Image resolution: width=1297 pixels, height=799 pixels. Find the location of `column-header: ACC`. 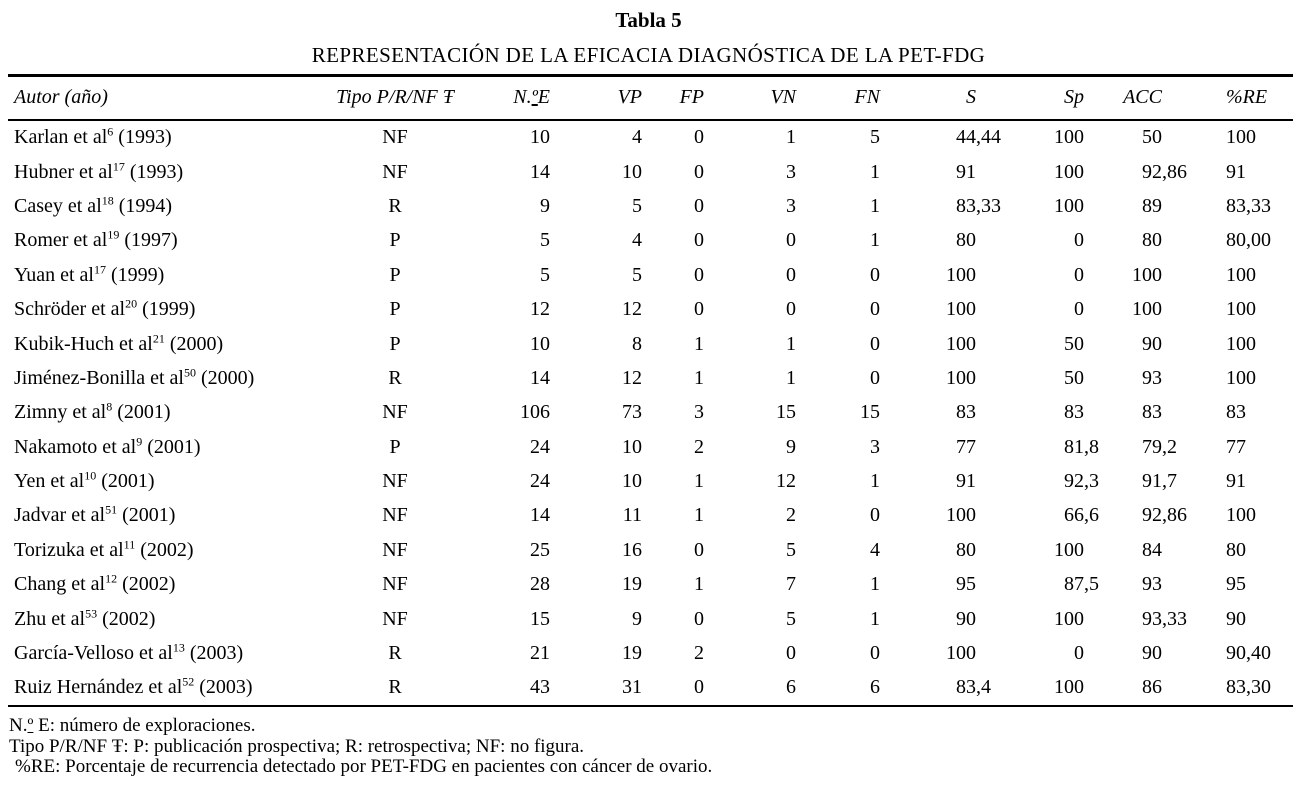

column-header: ACC is located at coordinates (1125, 98).